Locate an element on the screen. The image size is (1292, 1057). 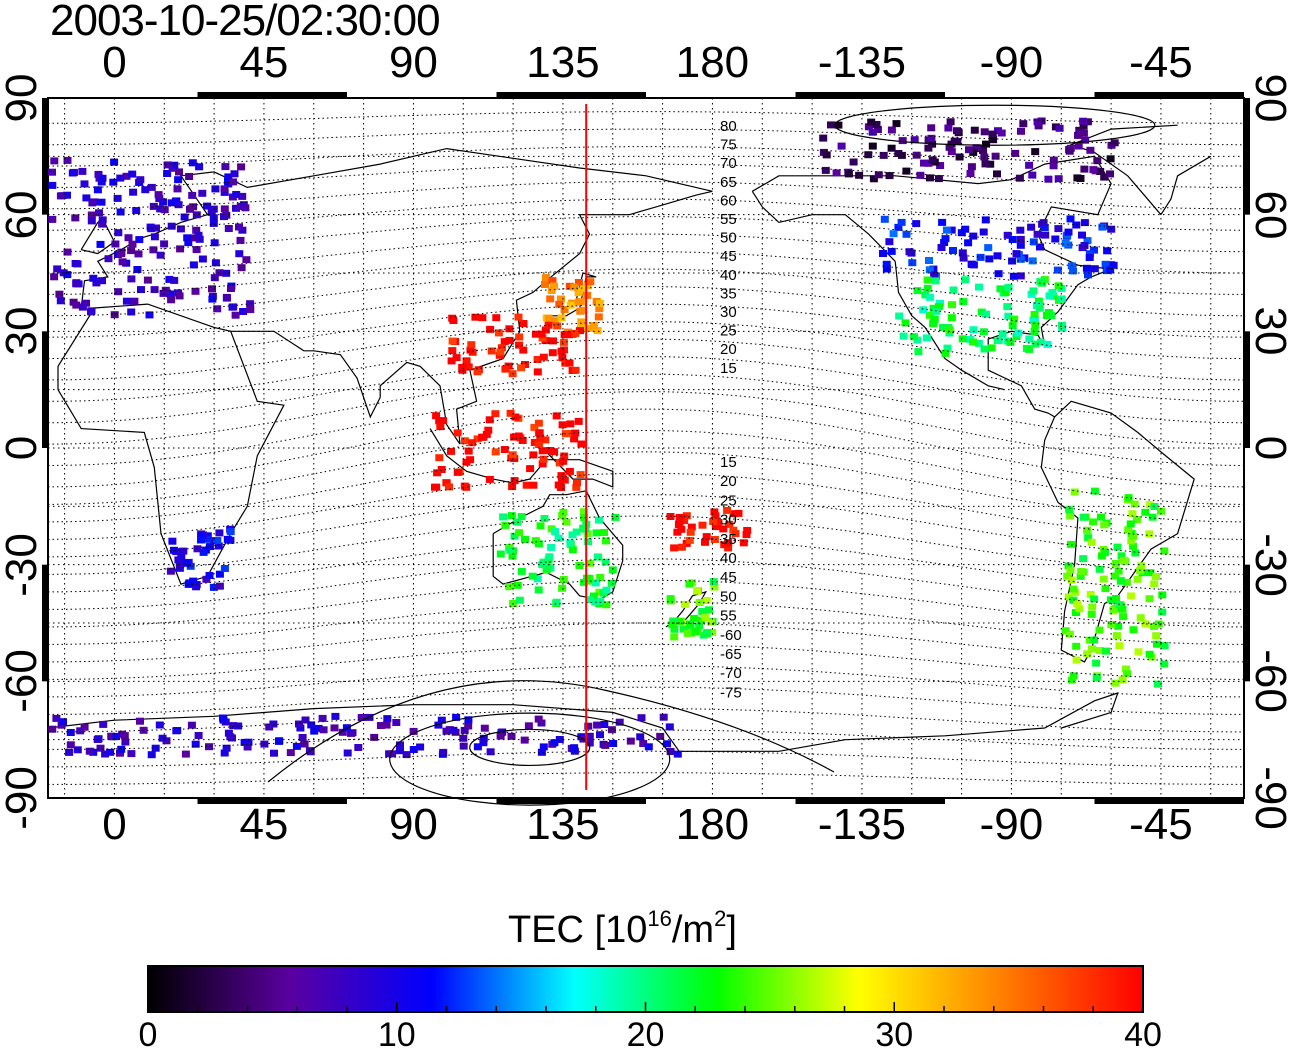
bottom-longitude-label: -90 is located at coordinates (1011, 824).